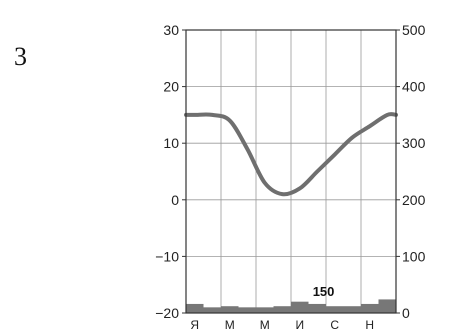 The height and width of the screenshot is (331, 454). Describe the element at coordinates (20, 56) in the screenshot. I see `figure-number: 3` at that location.